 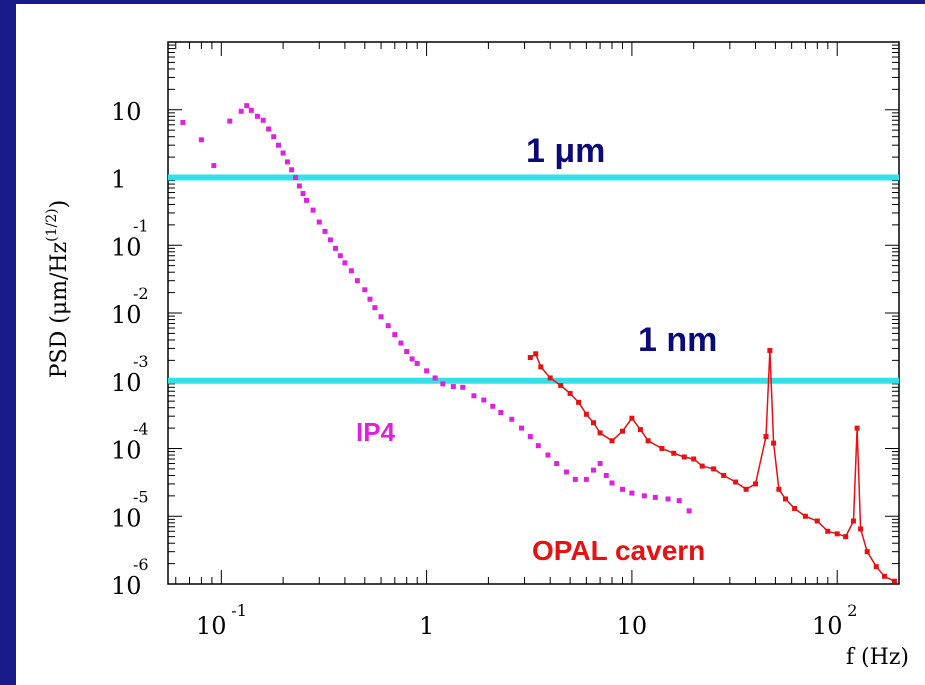 What do you see at coordinates (221, 620) in the screenshot?
I see `x-tick-label: 10-1` at bounding box center [221, 620].